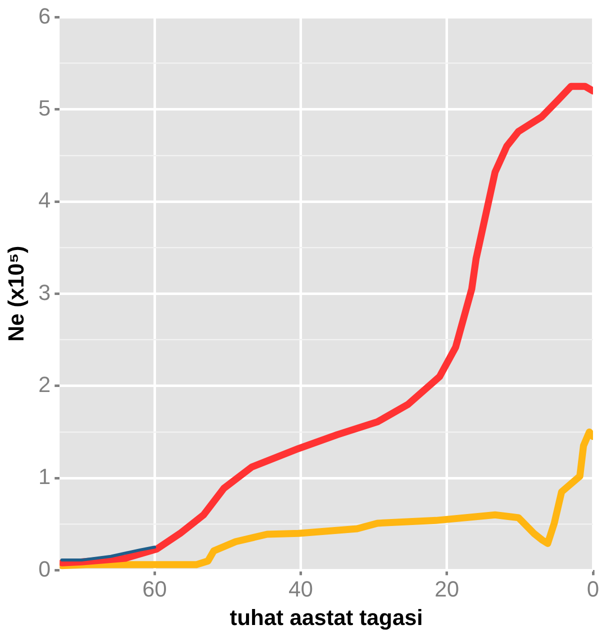 The height and width of the screenshot is (632, 603). What do you see at coordinates (326, 617) in the screenshot?
I see `x-axis-title: tuhat aastat tagasi` at bounding box center [326, 617].